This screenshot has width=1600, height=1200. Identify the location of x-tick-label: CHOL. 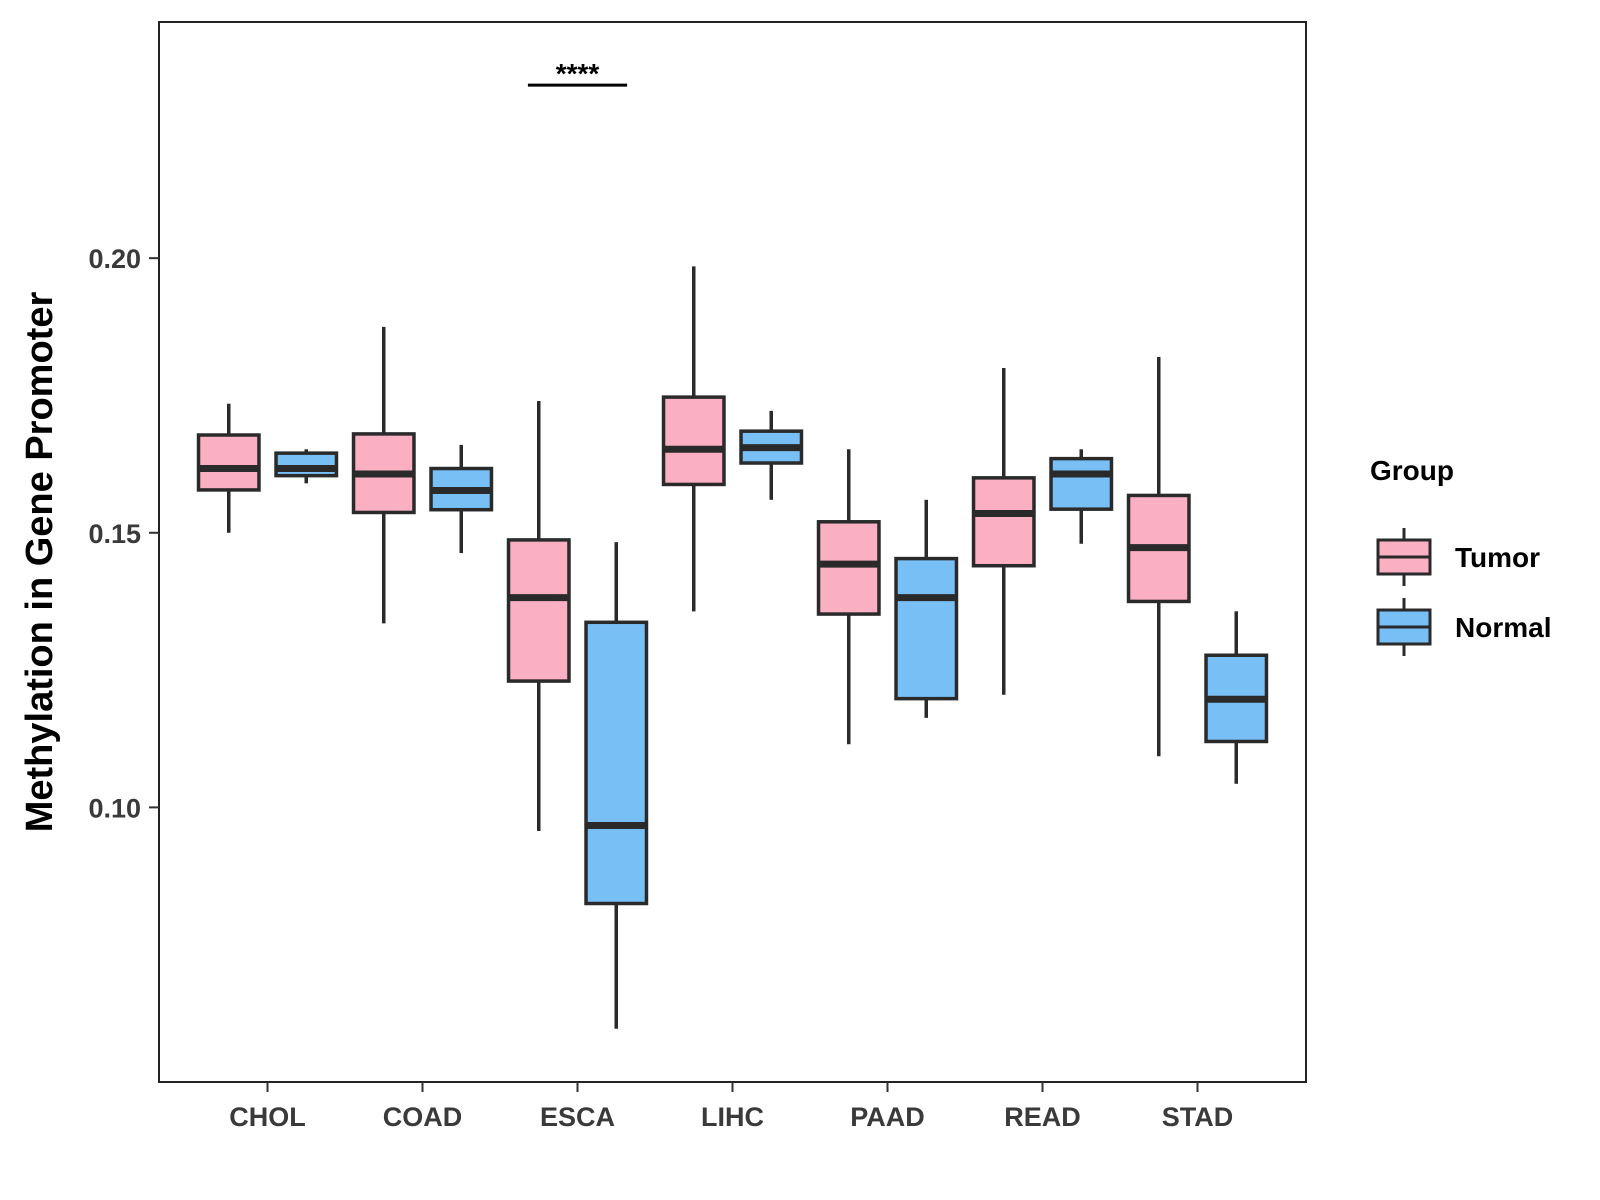
(267, 1117).